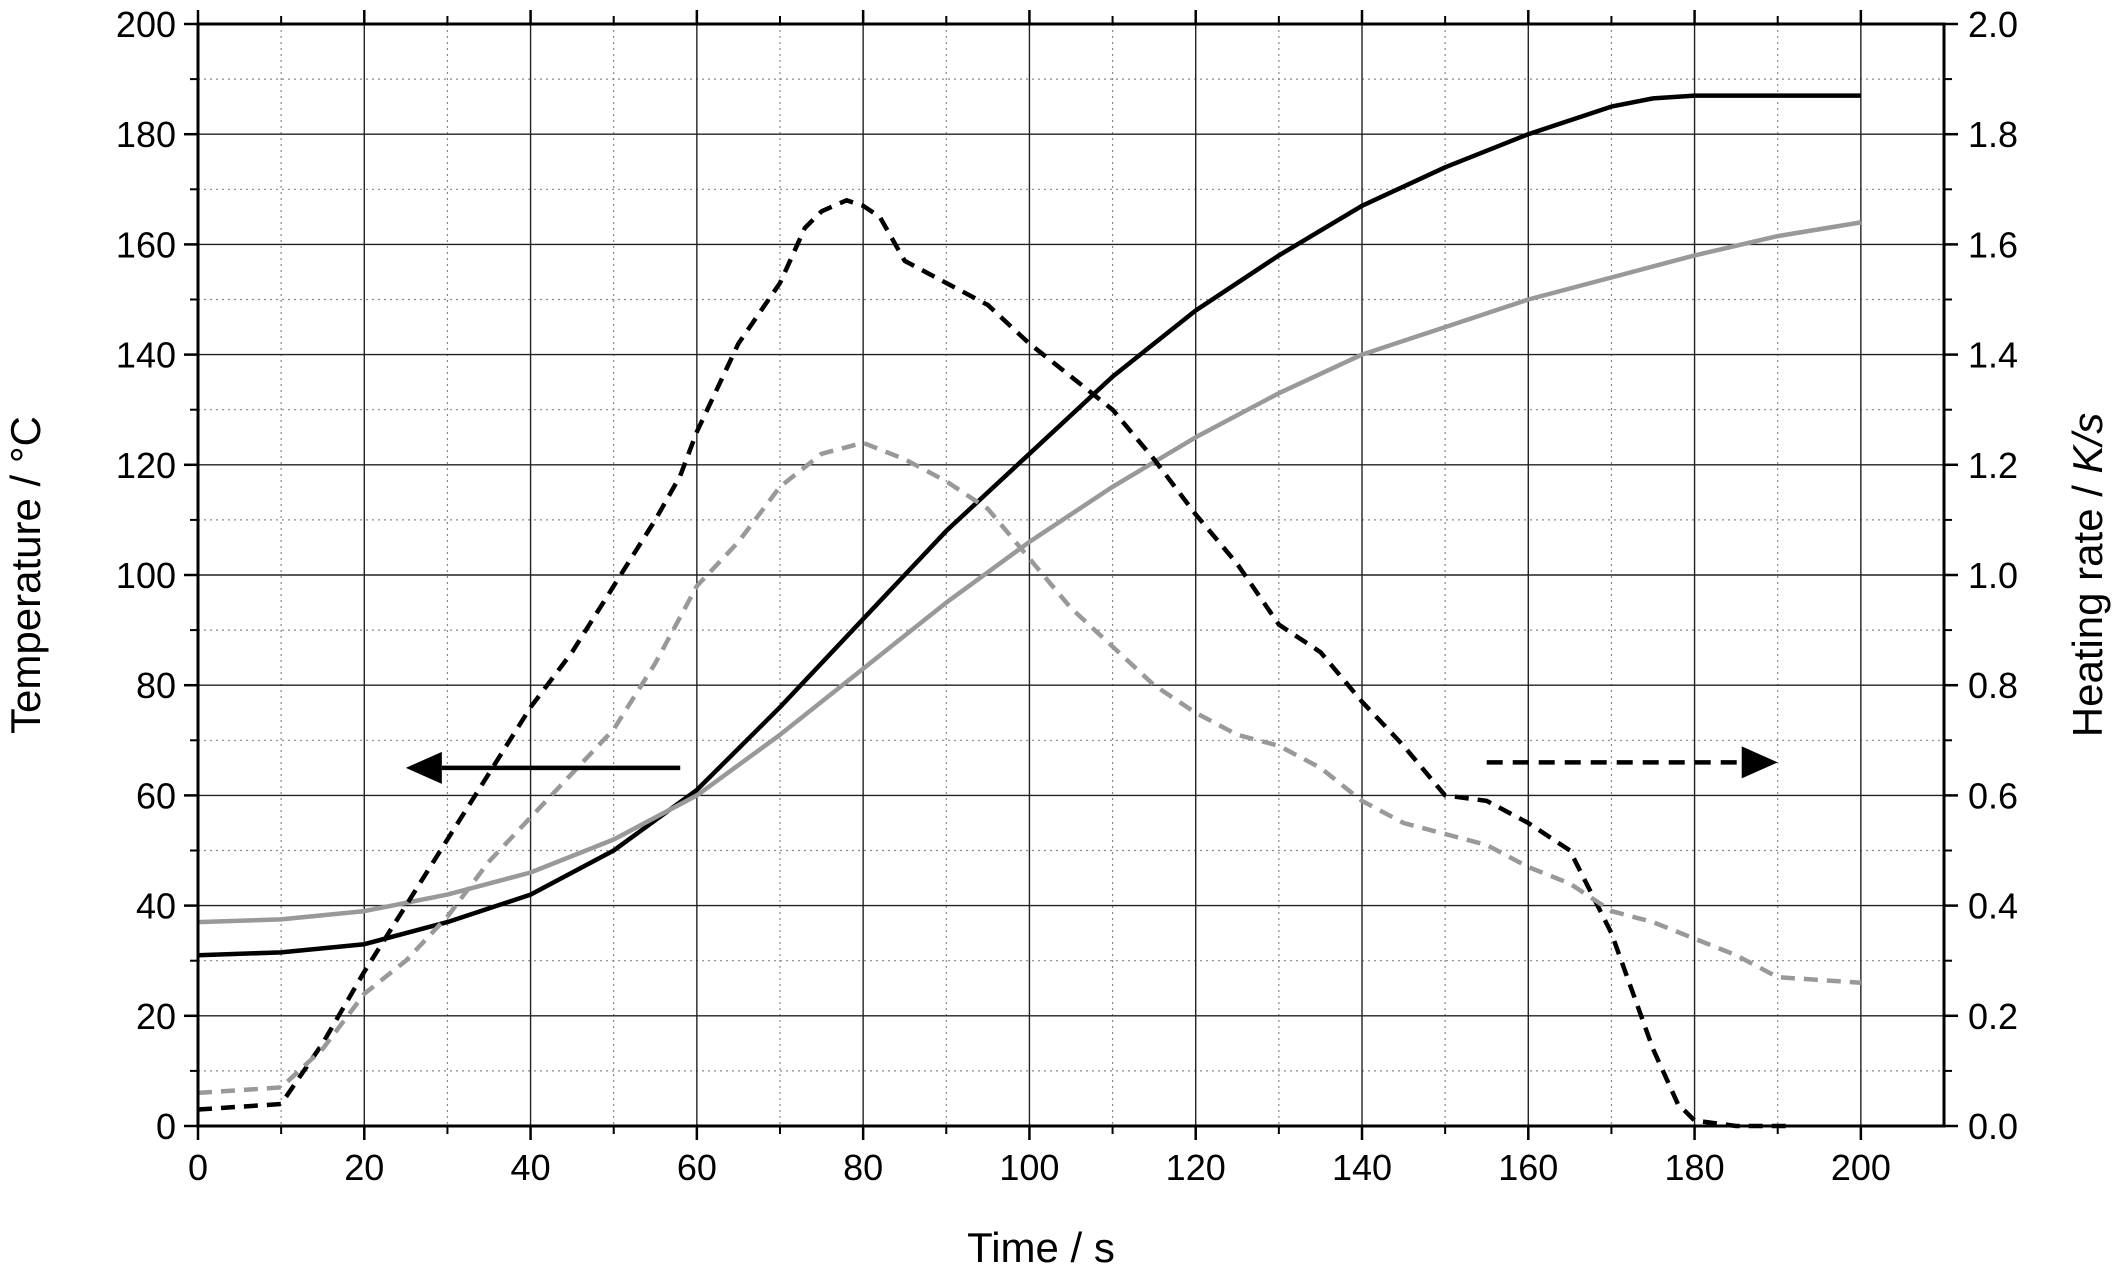 The height and width of the screenshot is (1269, 2128). I want to click on x-tick-label: 20, so click(364, 1167).